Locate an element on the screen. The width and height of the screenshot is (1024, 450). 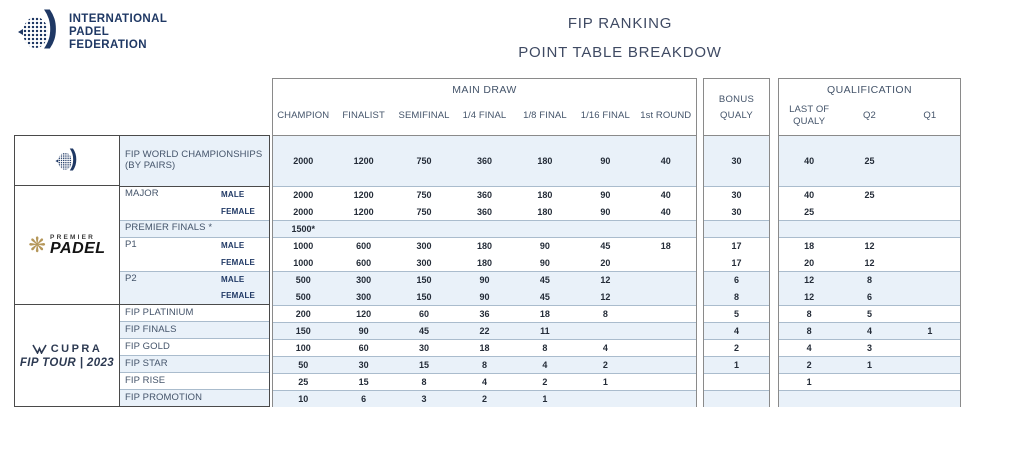
table-row: FIP GOLD is located at coordinates (194, 346).